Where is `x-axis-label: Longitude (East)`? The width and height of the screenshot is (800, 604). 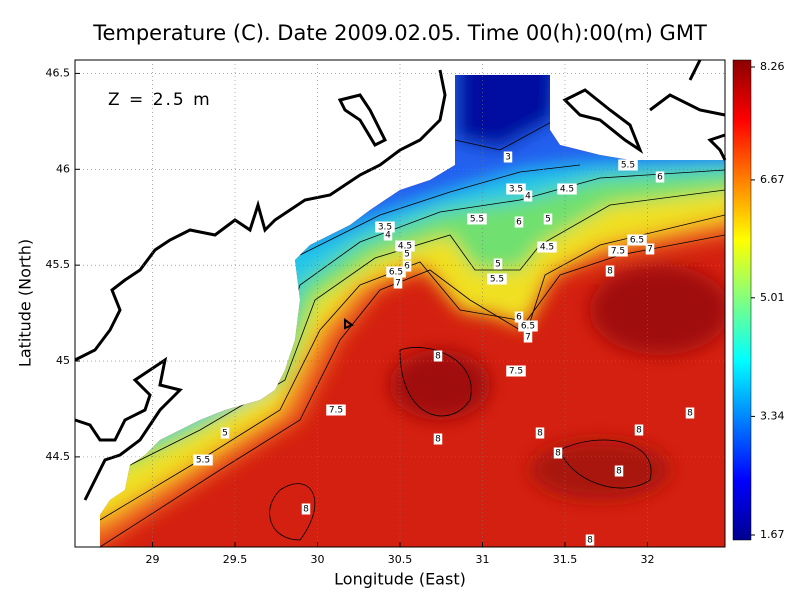 x-axis-label: Longitude (East) is located at coordinates (400, 579).